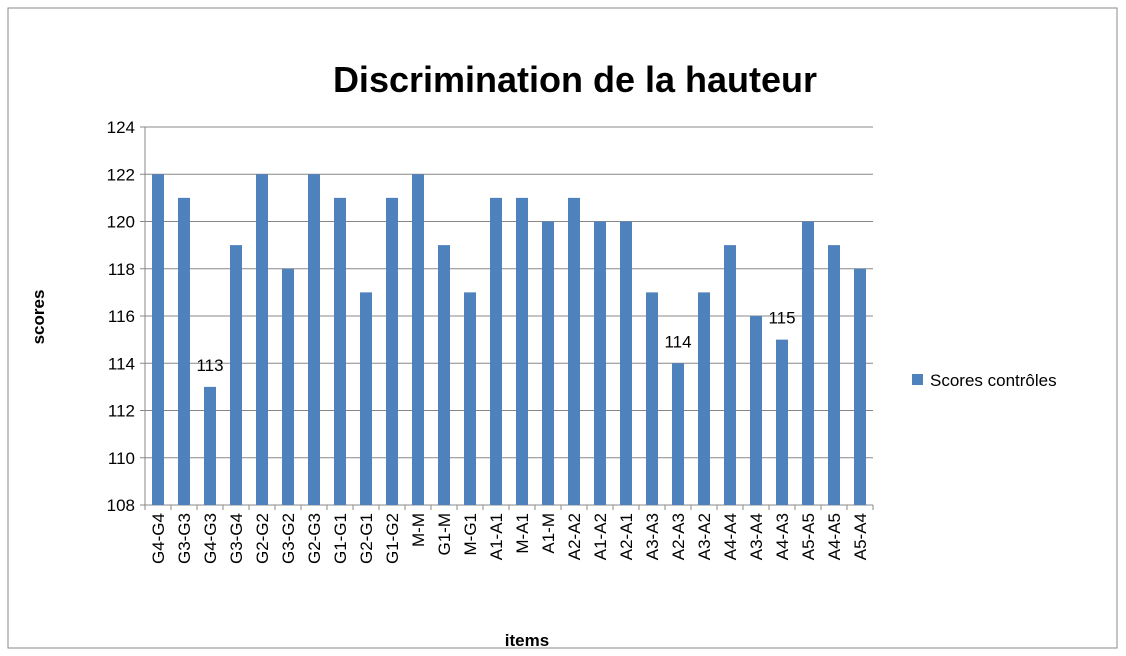 This screenshot has height=656, width=1126. What do you see at coordinates (340, 538) in the screenshot?
I see `x-tick-label: G1-G1` at bounding box center [340, 538].